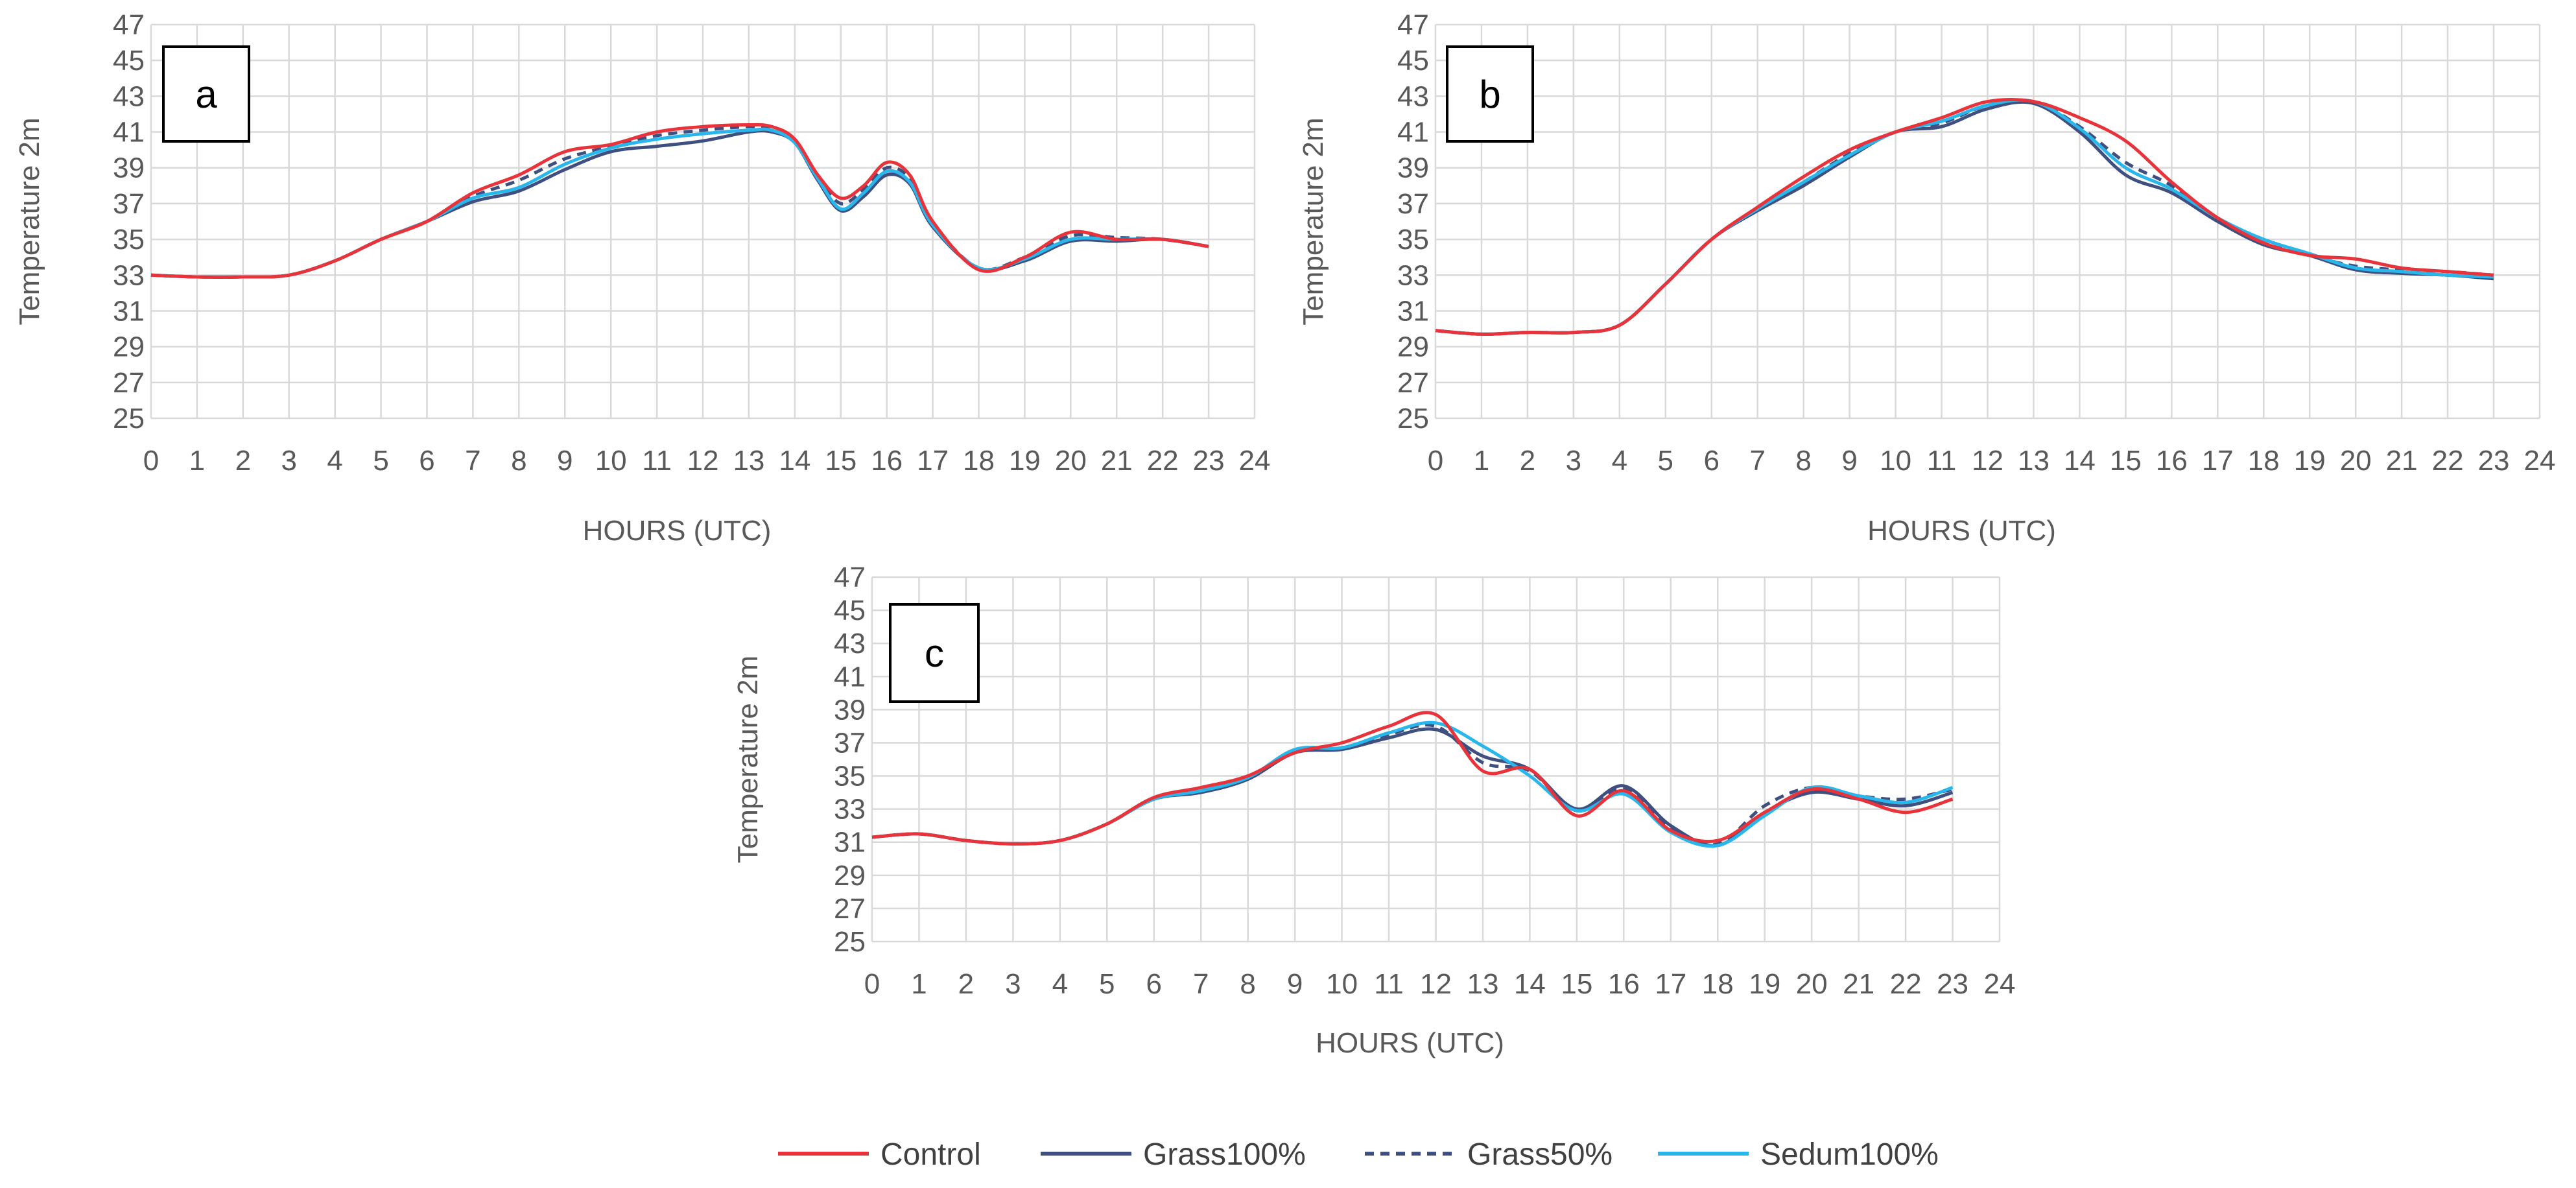  I want to click on legend-item-control: Control, so click(879, 1154).